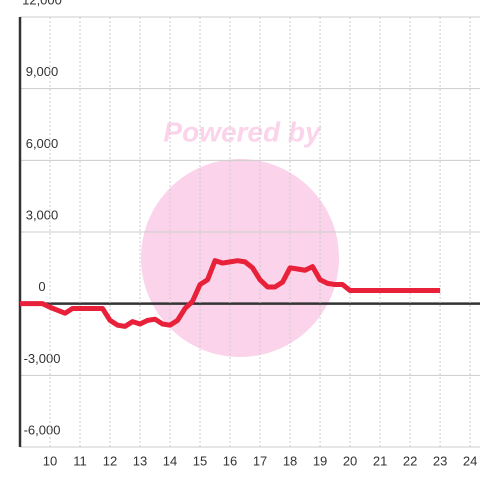 The width and height of the screenshot is (480, 480). What do you see at coordinates (42, 143) in the screenshot?
I see `y-tick-label: 6,000` at bounding box center [42, 143].